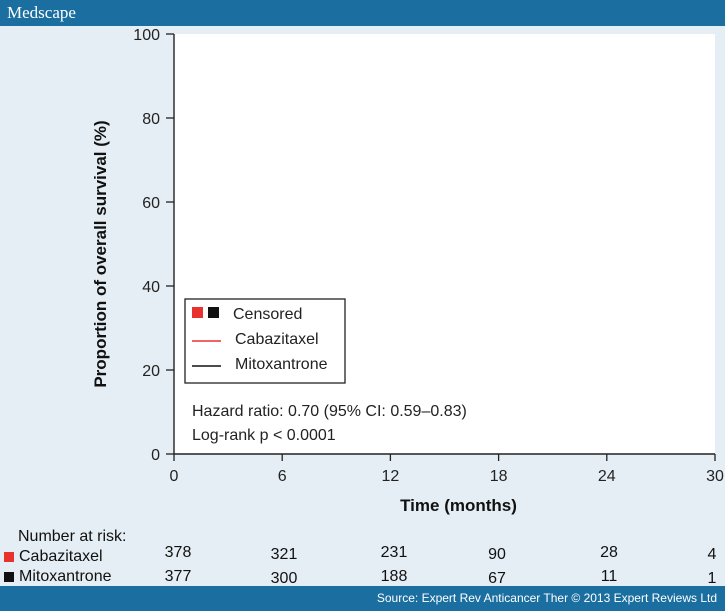 Image resolution: width=725 pixels, height=611 pixels. Describe the element at coordinates (609, 552) in the screenshot. I see `risk-value: 28` at that location.